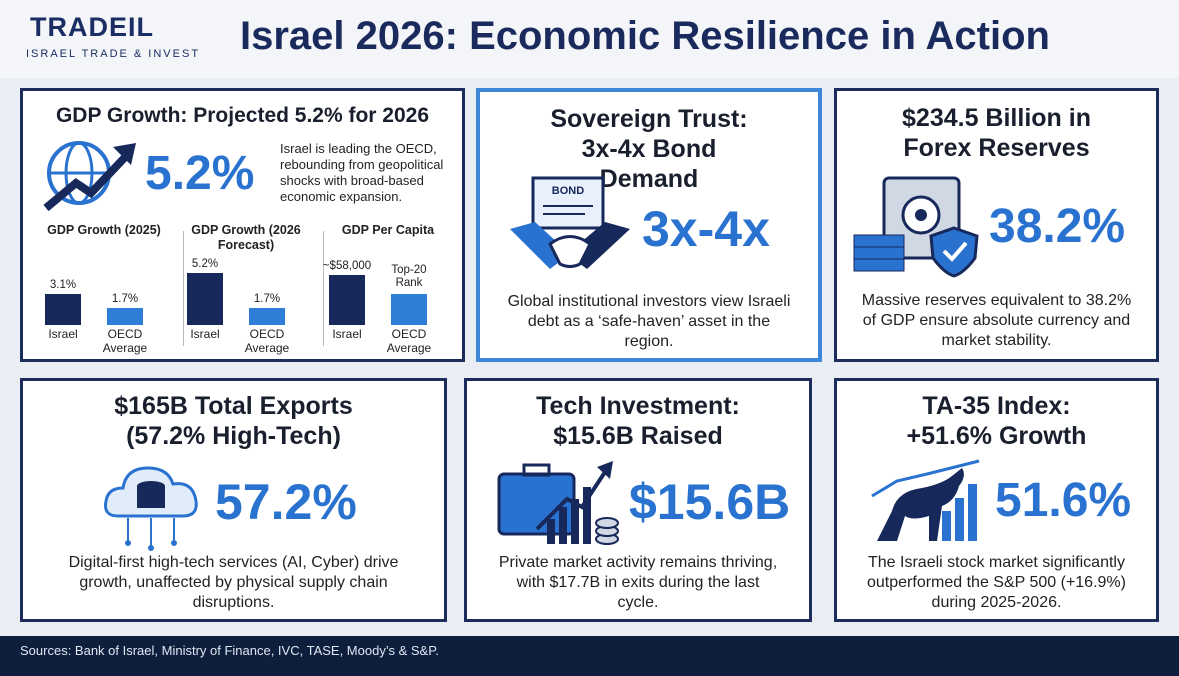  Describe the element at coordinates (347, 266) in the screenshot. I see `value-label: ~$58,000` at that location.